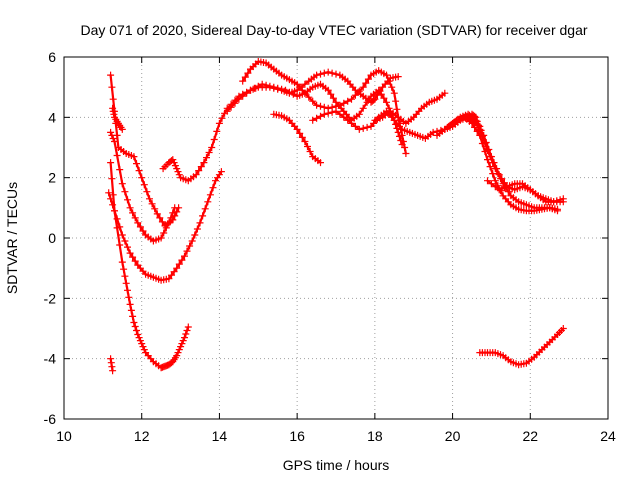 The image size is (640, 480). Describe the element at coordinates (64, 436) in the screenshot. I see `x-tick-label: 10` at that location.